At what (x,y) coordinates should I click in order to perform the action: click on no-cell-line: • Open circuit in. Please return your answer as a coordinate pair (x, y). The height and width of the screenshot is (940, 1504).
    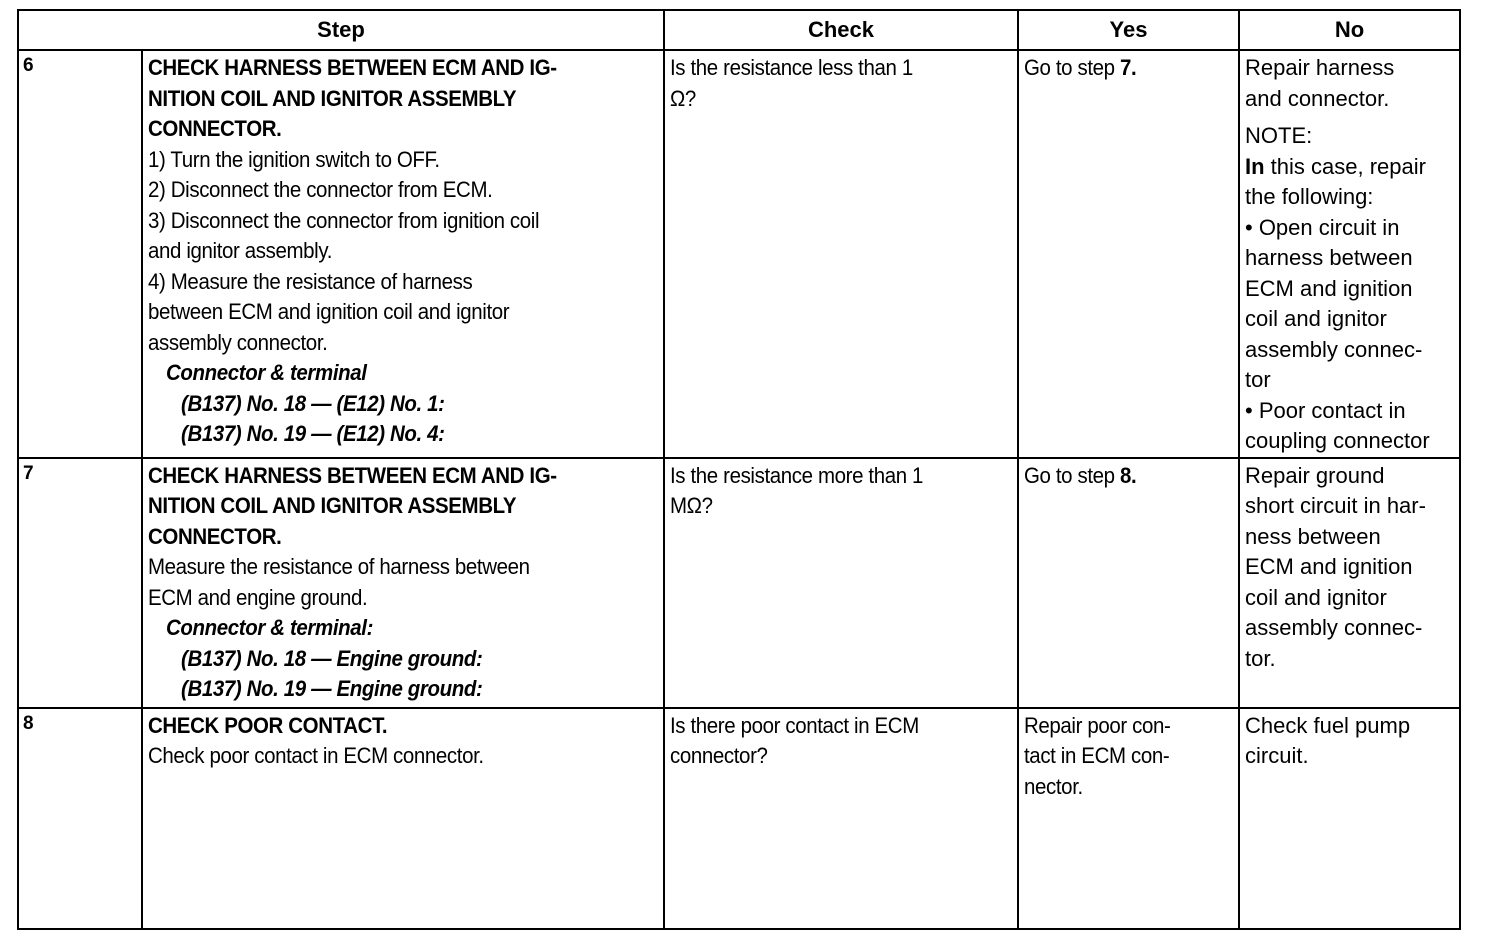
    Looking at the image, I should click on (1350, 228).